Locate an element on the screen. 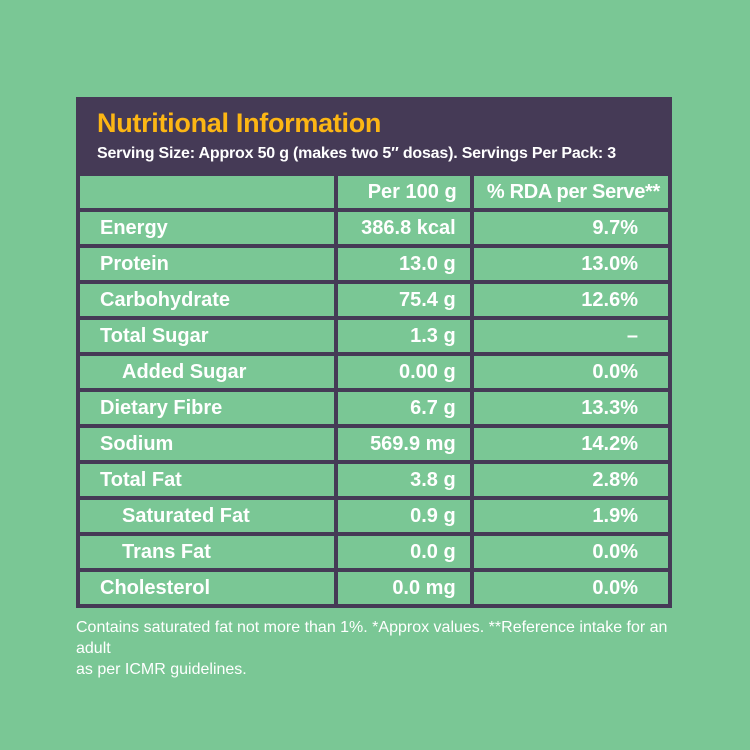 The image size is (750, 750). nutrient-name: Total Sugar is located at coordinates (207, 336).